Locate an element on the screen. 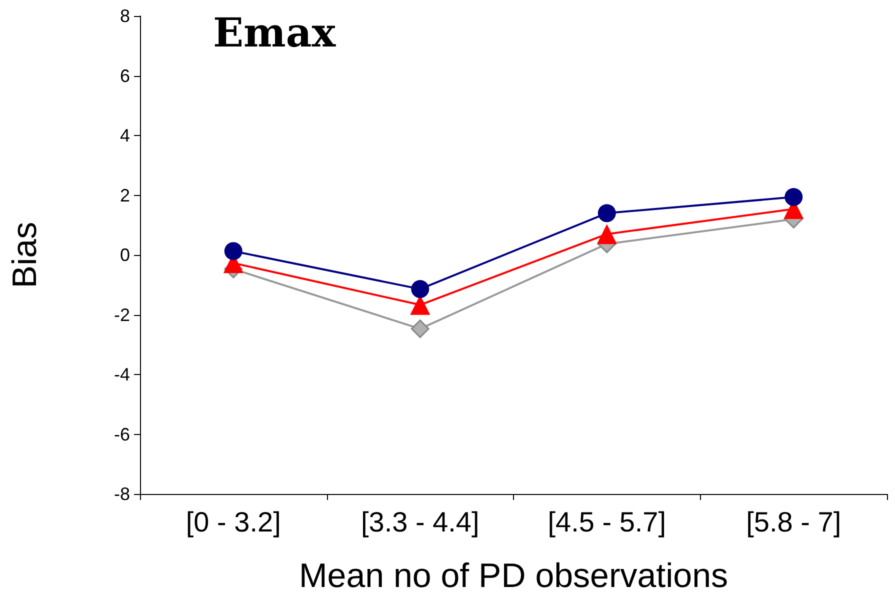  y-tick-label: 4 is located at coordinates (125, 136).